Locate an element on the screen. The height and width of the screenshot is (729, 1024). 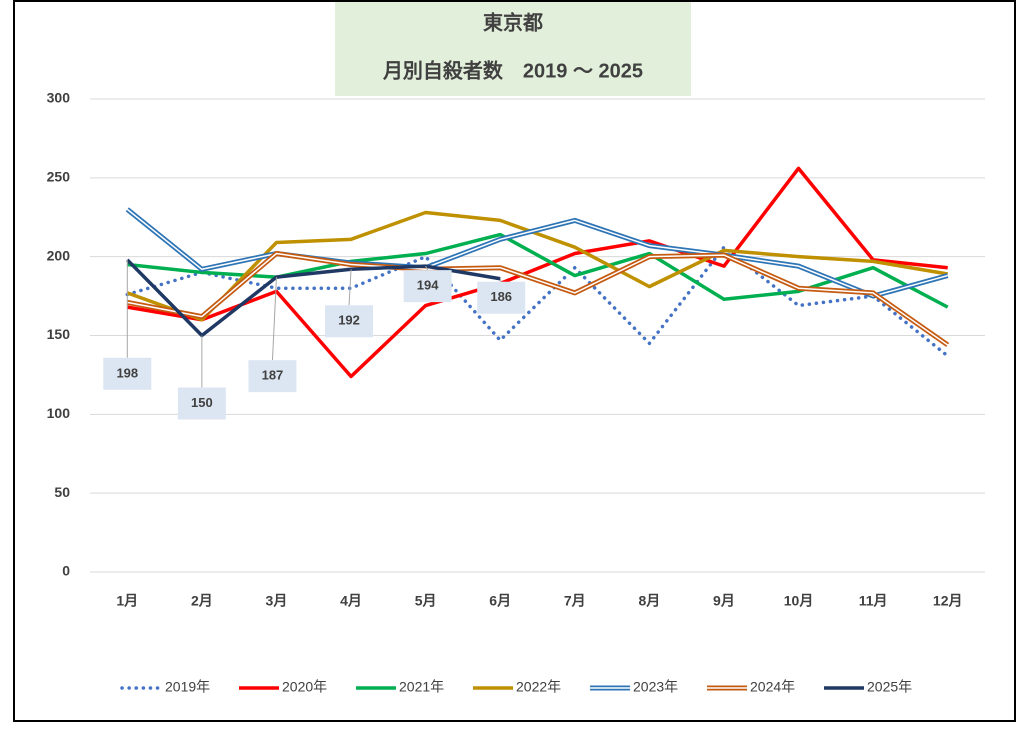
series-line is located at coordinates (313, 298).